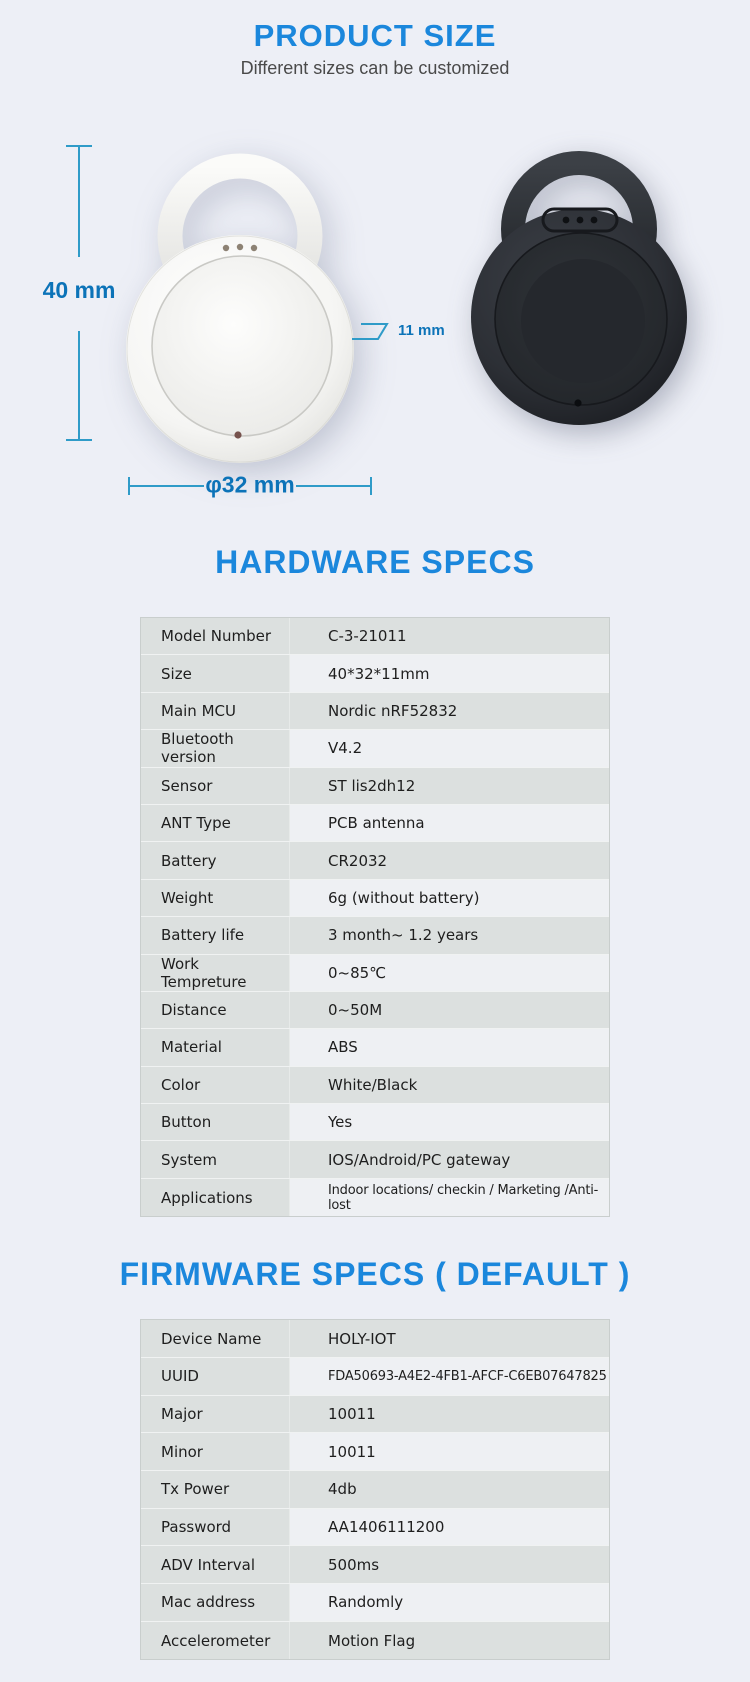 The width and height of the screenshot is (750, 1682). What do you see at coordinates (449, 1640) in the screenshot?
I see `spec-value: Motion Flag` at bounding box center [449, 1640].